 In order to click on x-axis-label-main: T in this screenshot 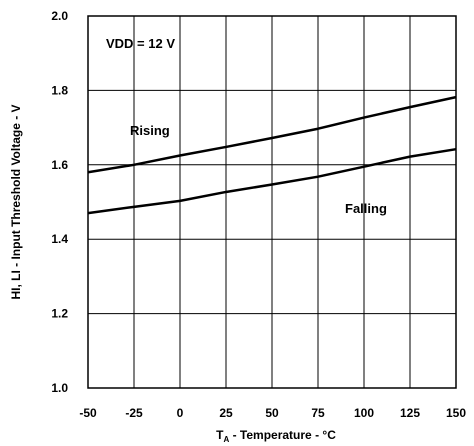, I will do `click(220, 435)`.